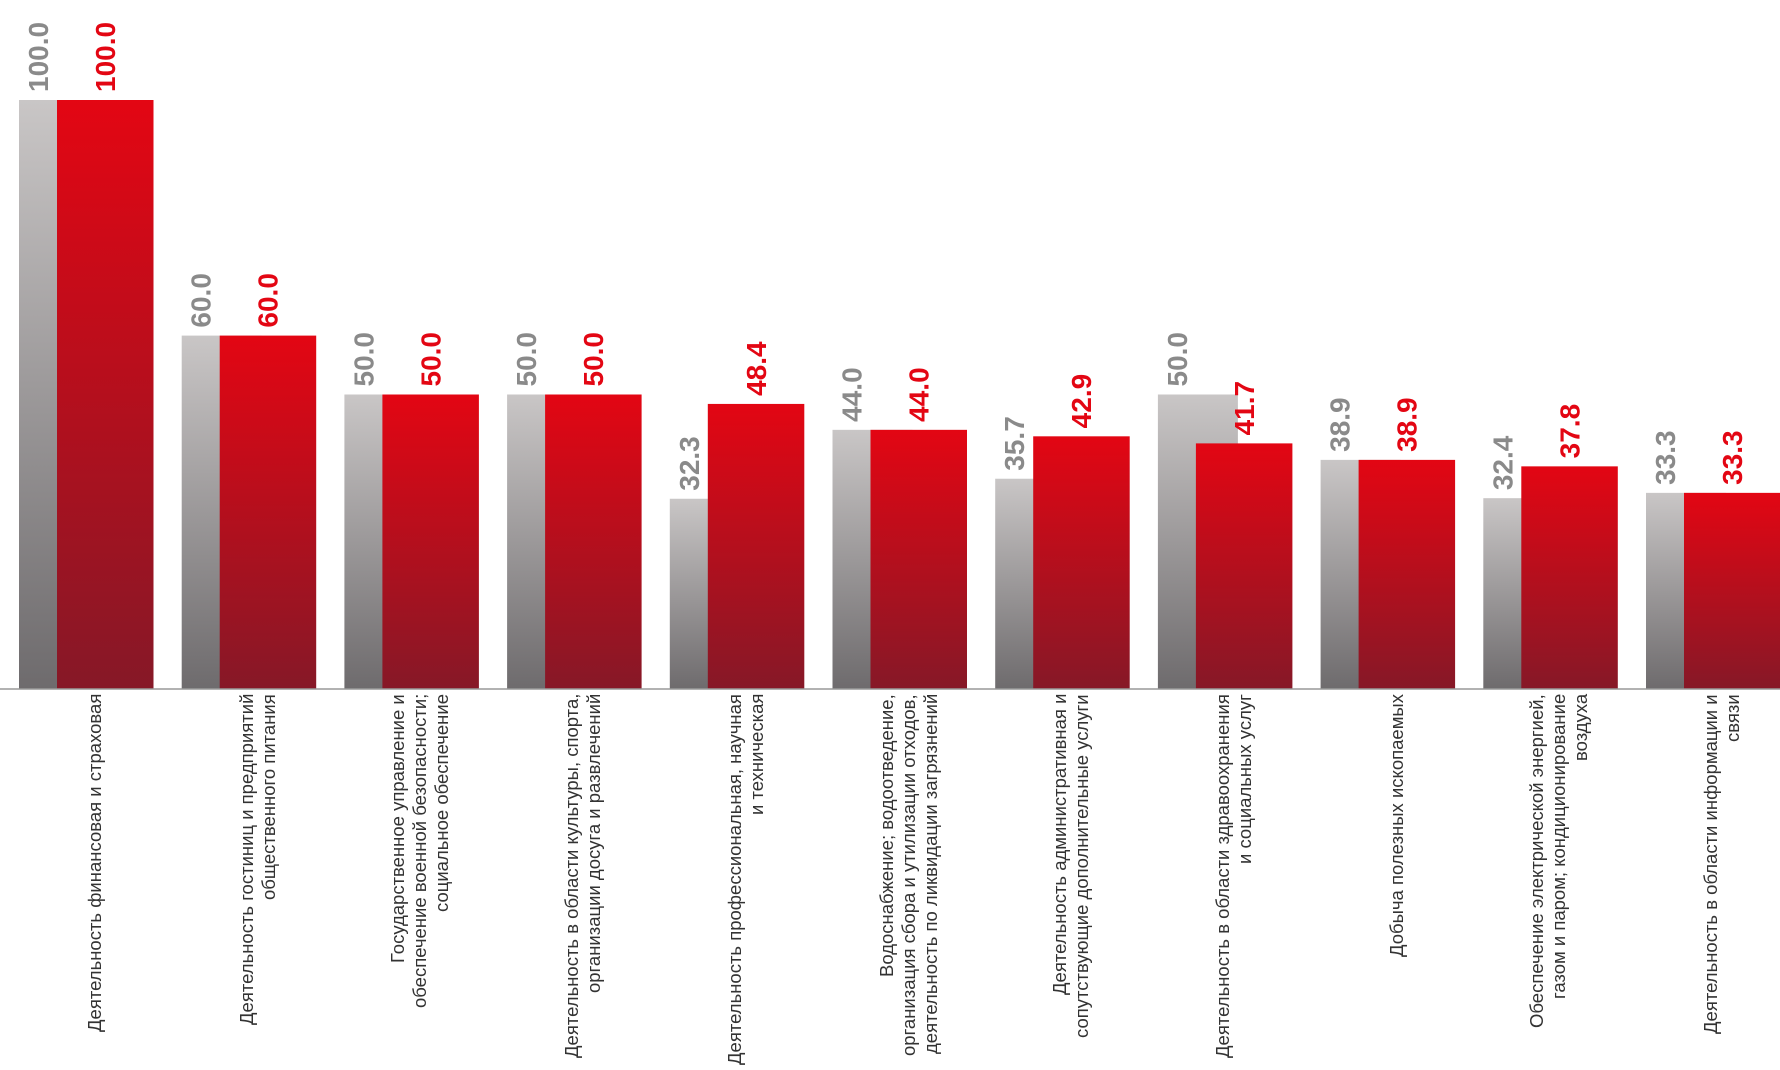 This screenshot has height=1070, width=1780. I want to click on value-label: 35.7, so click(1014, 443).